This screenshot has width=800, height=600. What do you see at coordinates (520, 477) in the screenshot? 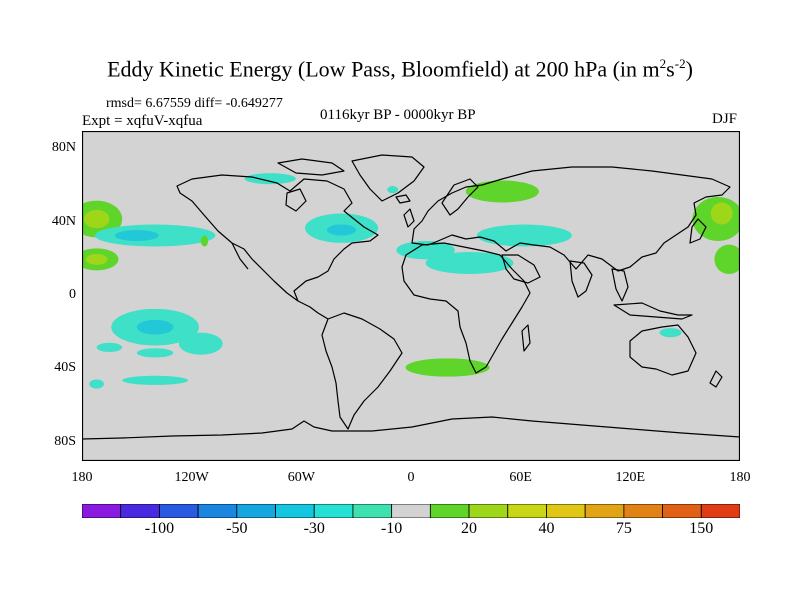
I see `x-tick-label: 60E` at bounding box center [520, 477].